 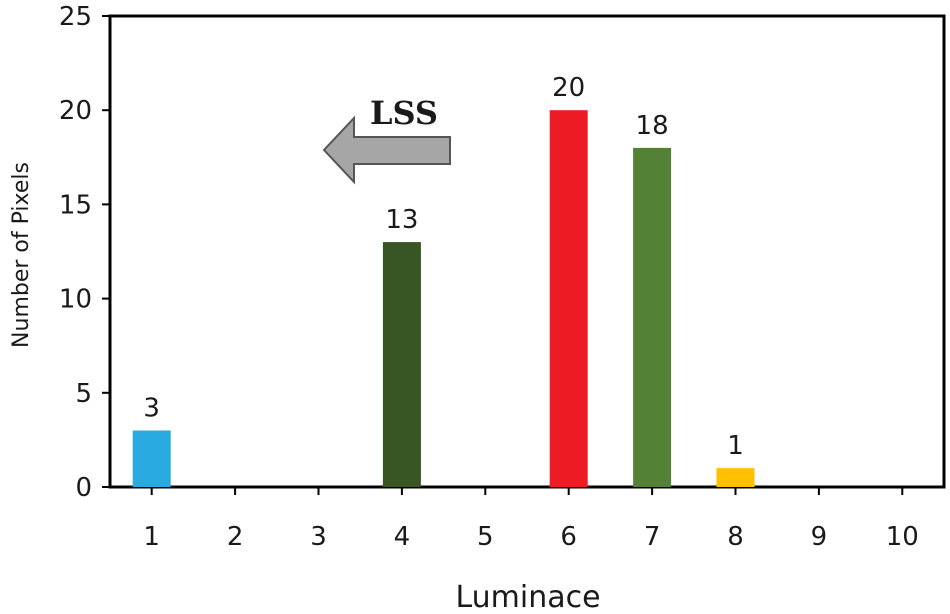 I want to click on x-tick-label: 3, so click(x=318, y=537).